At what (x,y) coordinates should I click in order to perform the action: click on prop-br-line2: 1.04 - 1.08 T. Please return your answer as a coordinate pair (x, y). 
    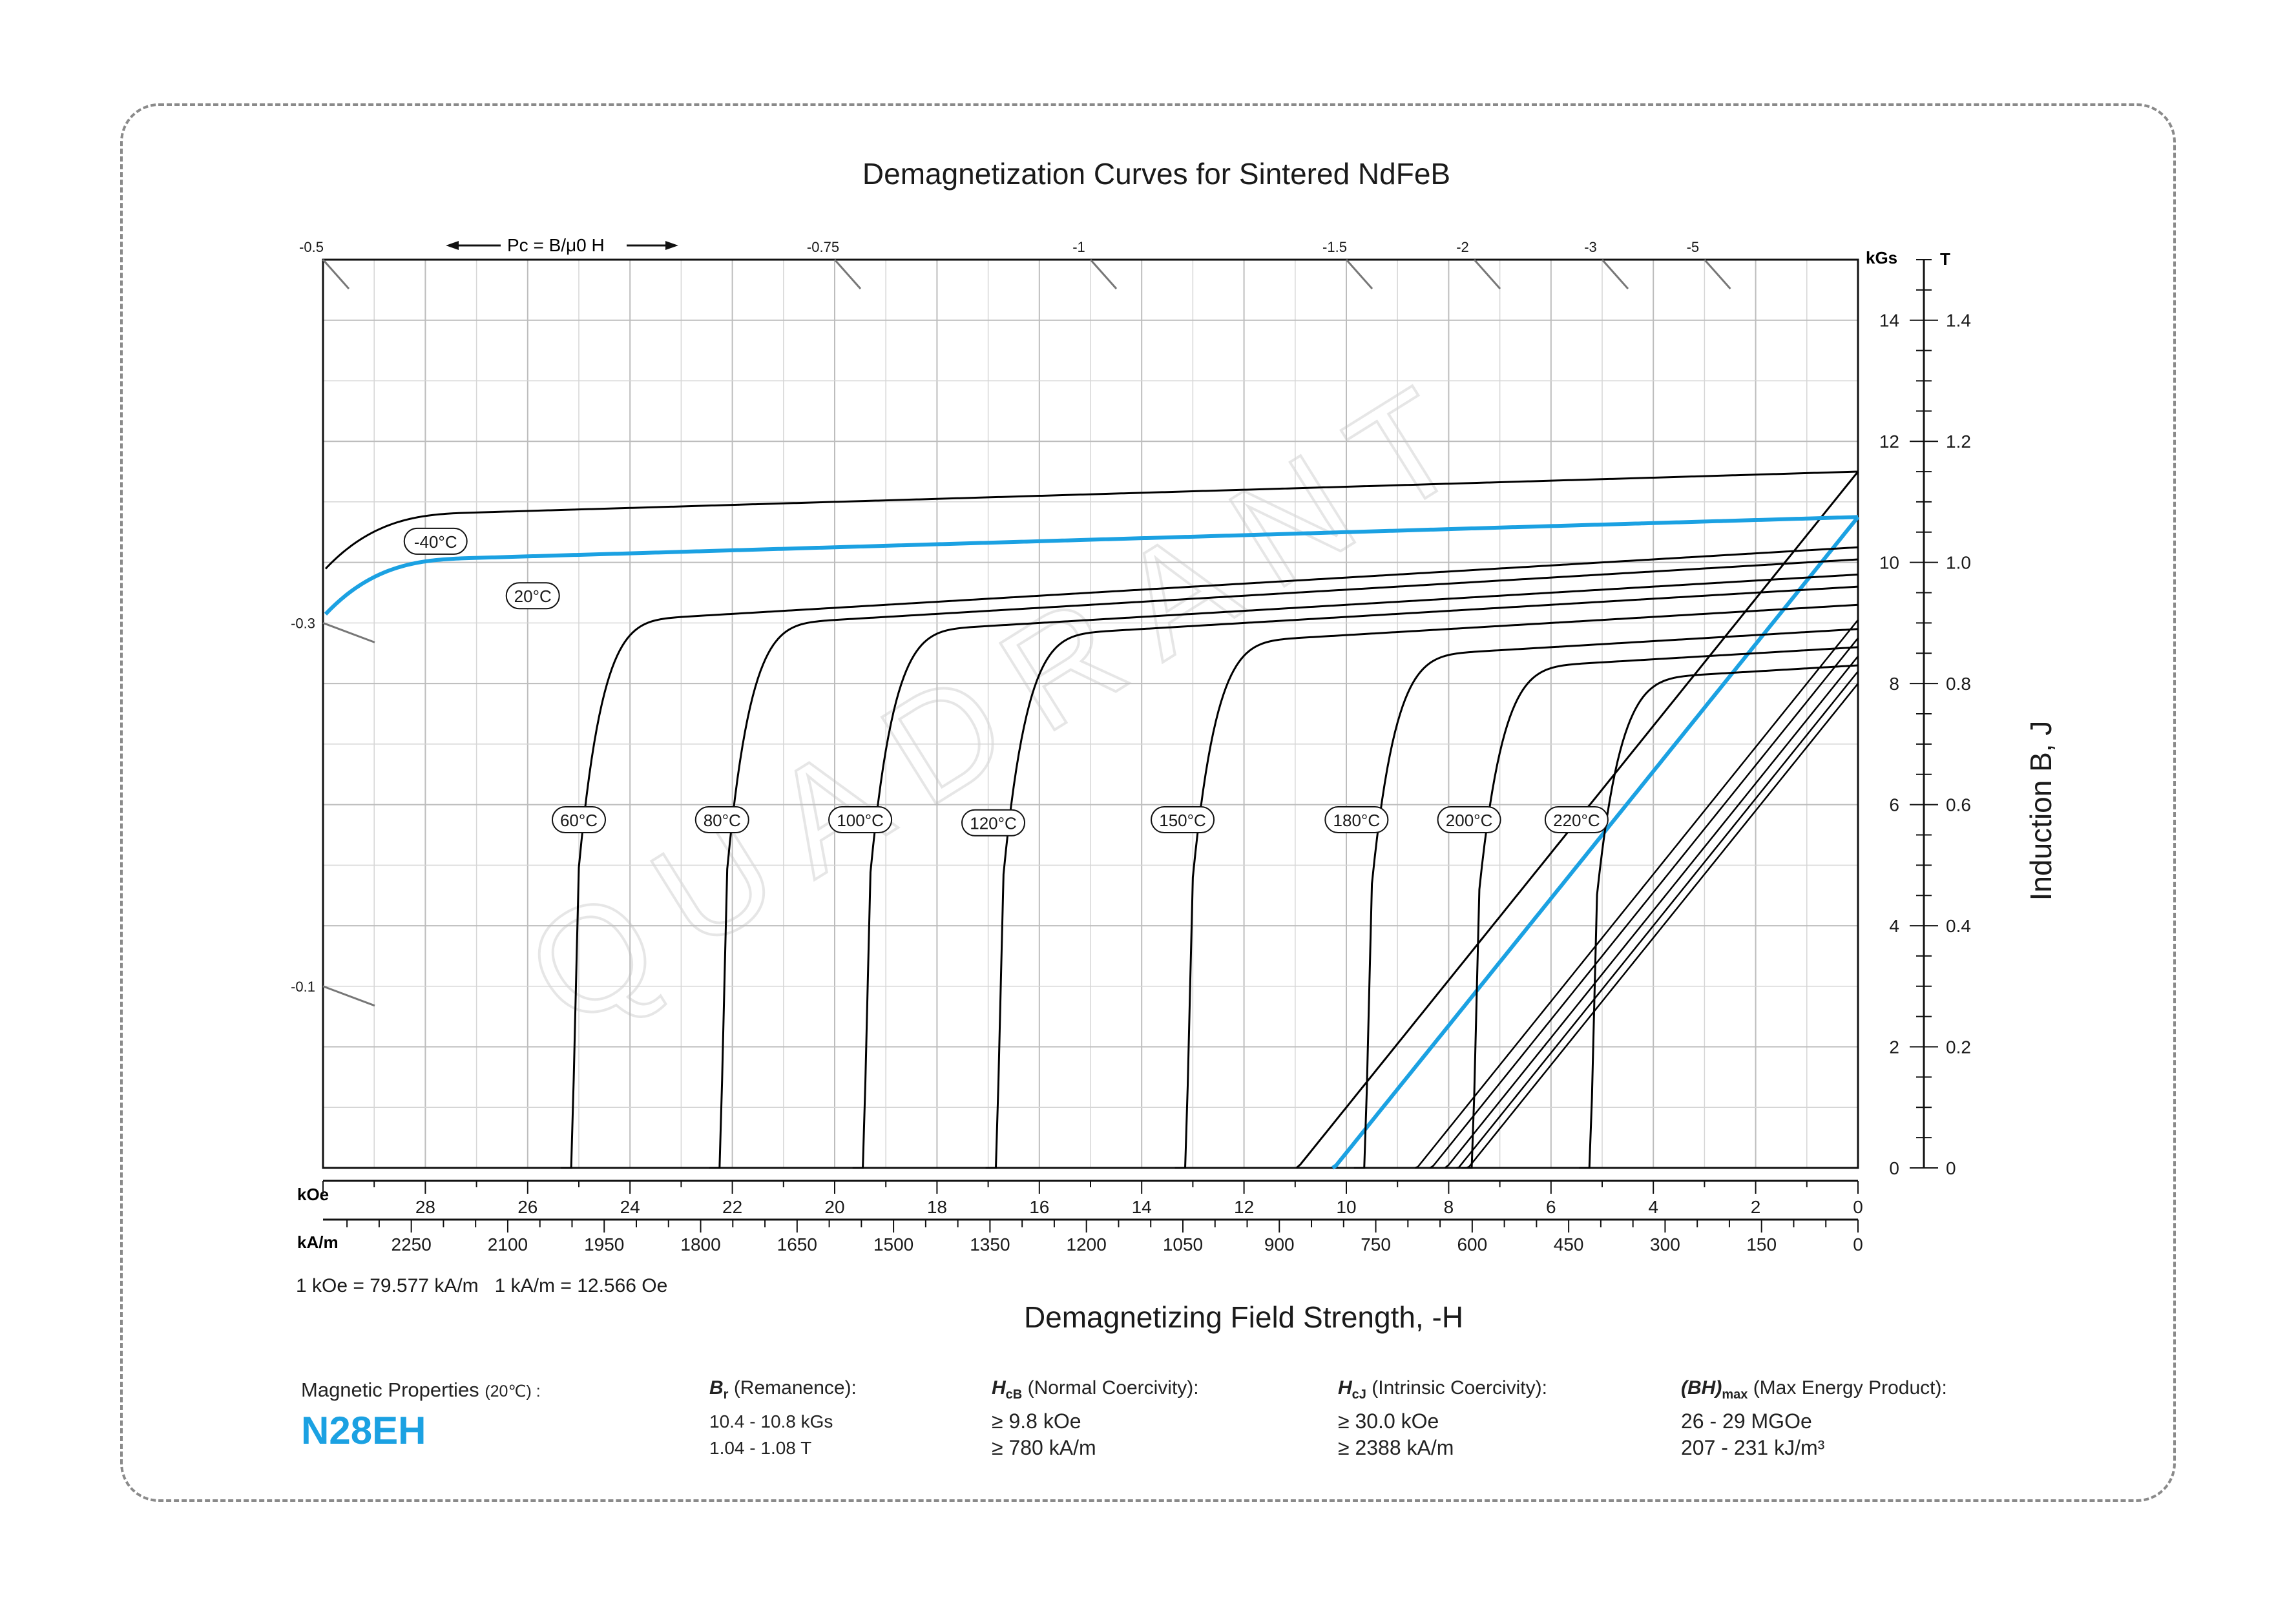
    Looking at the image, I should click on (761, 1448).